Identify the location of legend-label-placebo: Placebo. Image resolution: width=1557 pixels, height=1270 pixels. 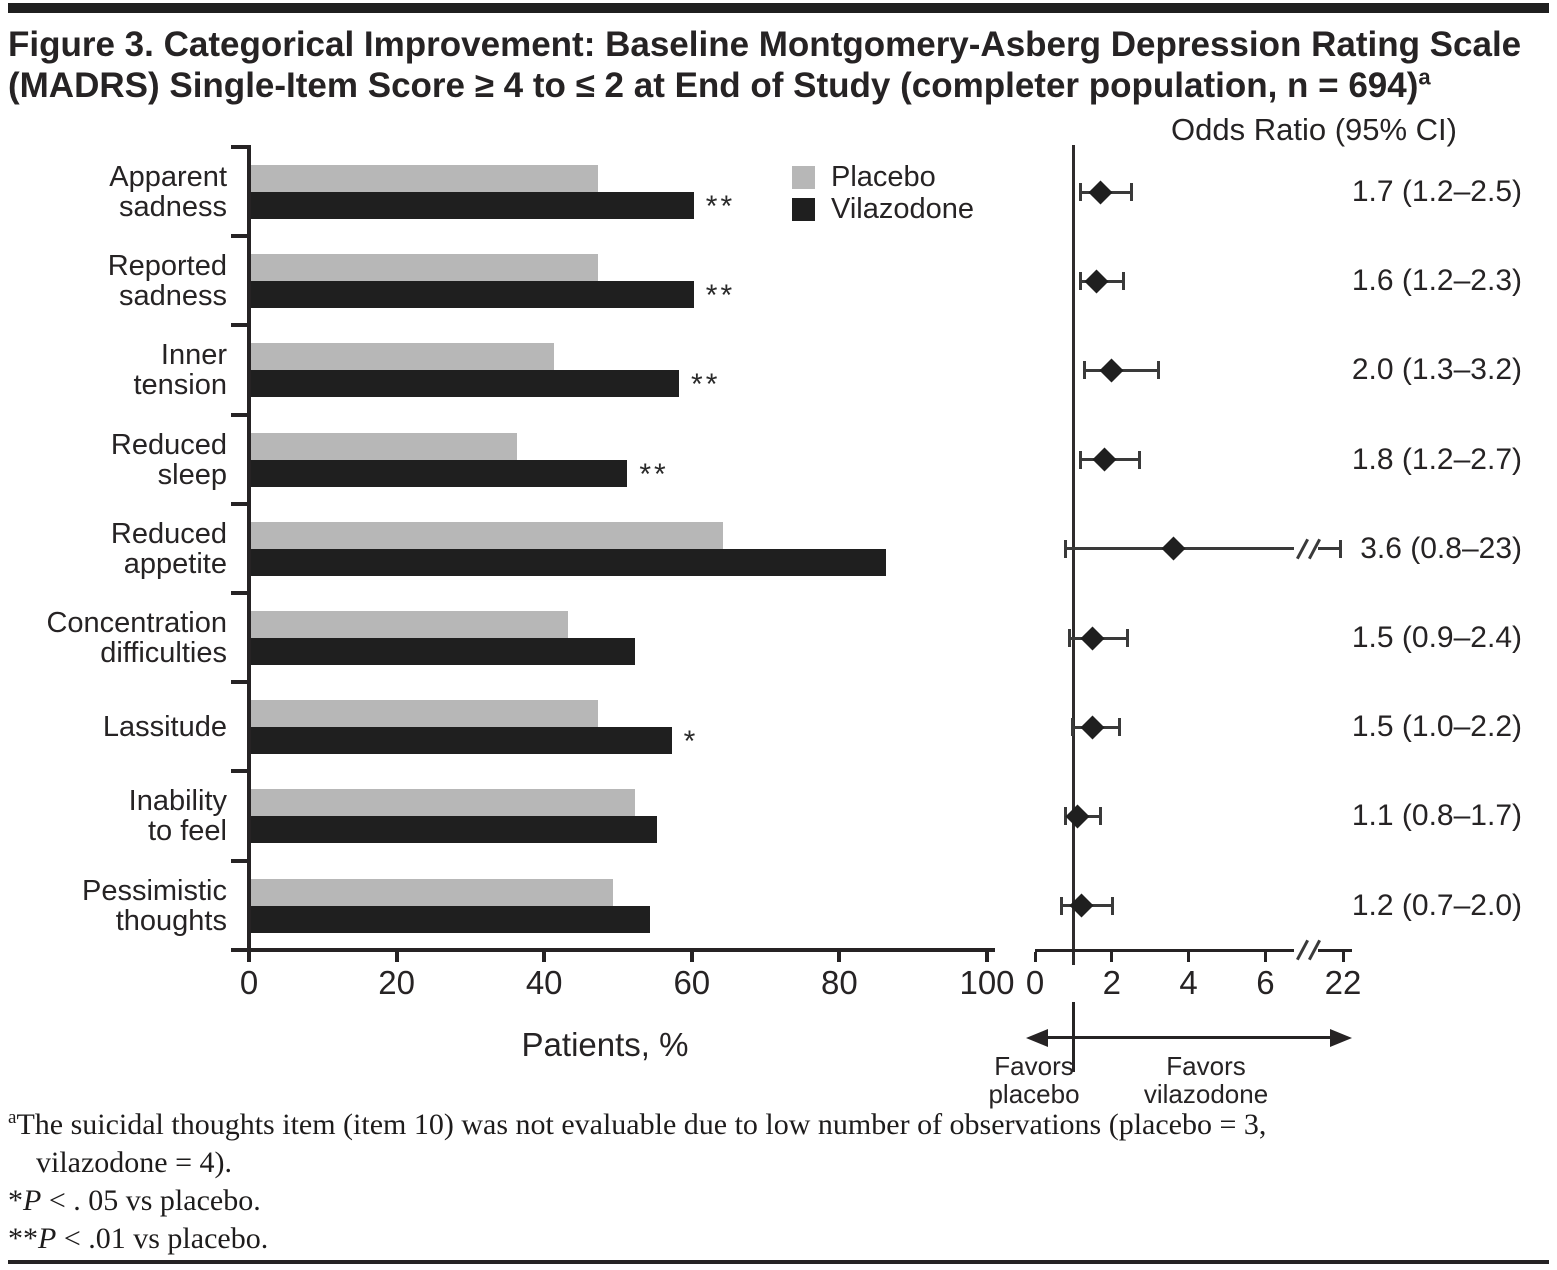
(883, 177).